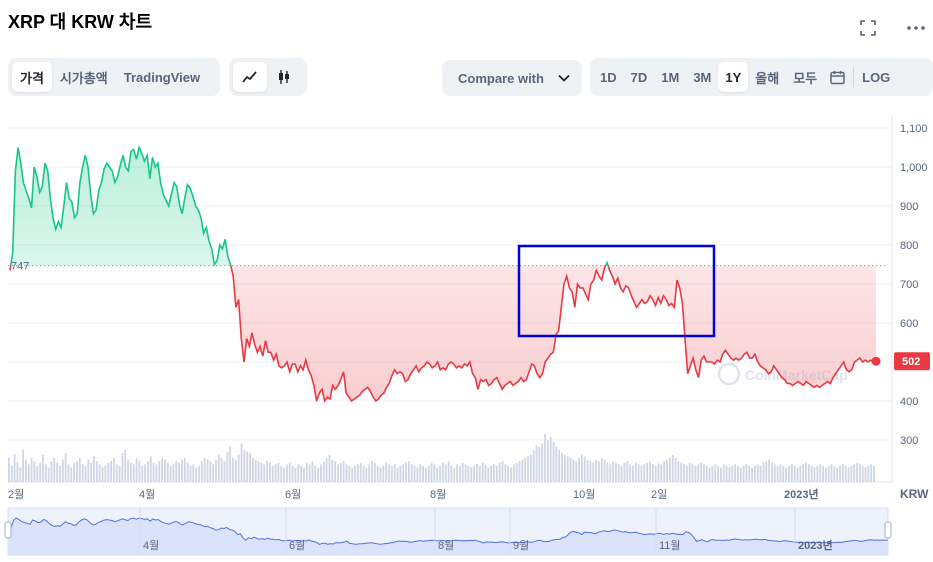  What do you see at coordinates (32, 77) in the screenshot?
I see `tab-price: 가격` at bounding box center [32, 77].